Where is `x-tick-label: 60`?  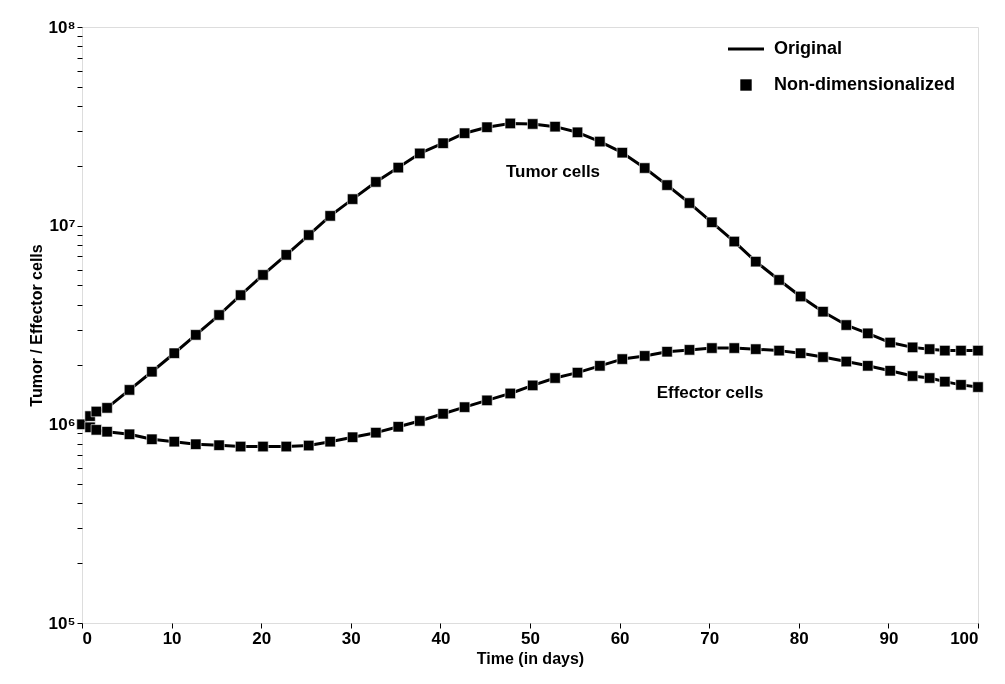
x-tick-label: 60 is located at coordinates (620, 638).